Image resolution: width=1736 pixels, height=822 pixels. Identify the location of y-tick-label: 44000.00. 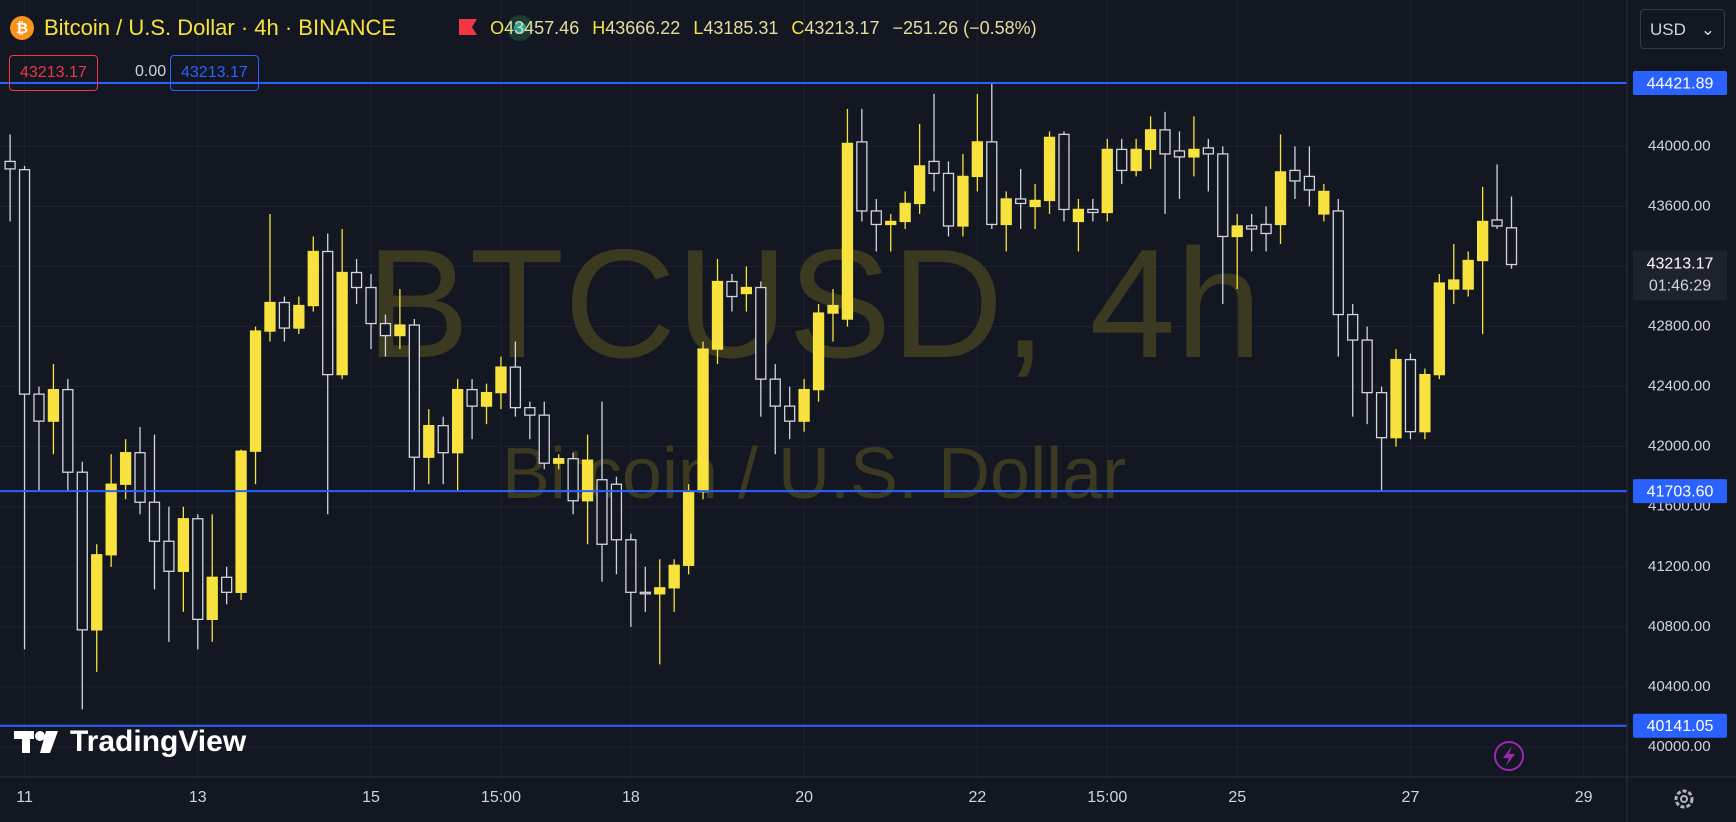
(1679, 145).